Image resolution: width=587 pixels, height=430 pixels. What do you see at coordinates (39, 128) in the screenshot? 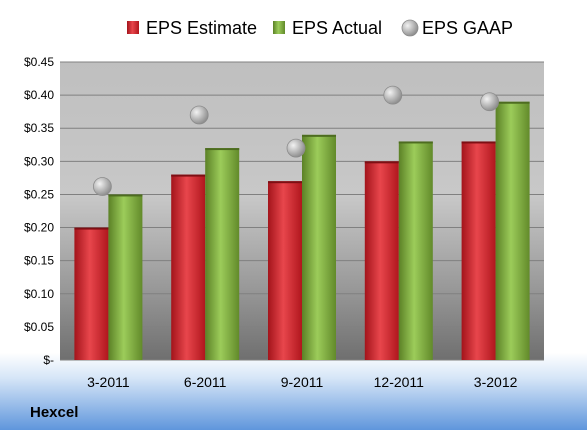
I see `y-tick-label: $0.35` at bounding box center [39, 128].